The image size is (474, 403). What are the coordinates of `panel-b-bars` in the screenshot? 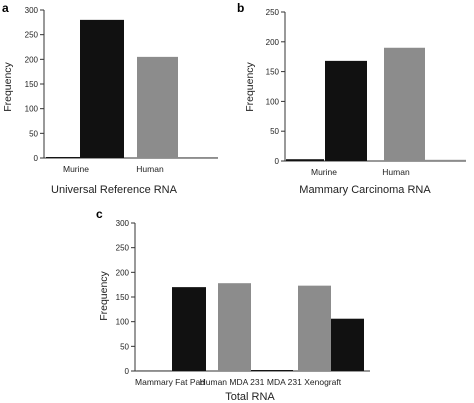 It's located at (376, 104).